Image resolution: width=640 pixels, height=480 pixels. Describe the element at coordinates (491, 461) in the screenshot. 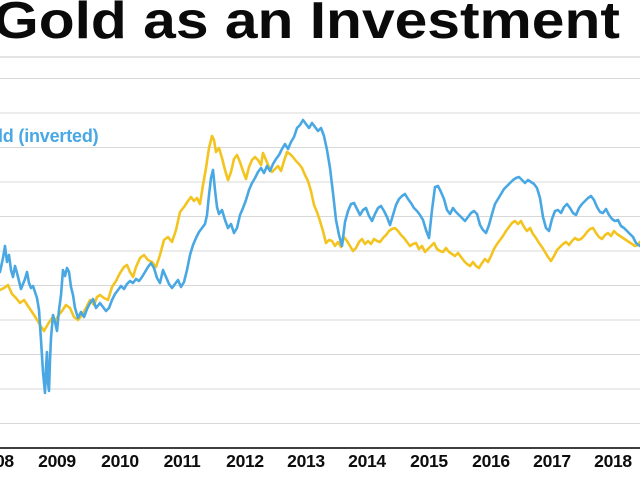

I see `x-axis-tick-label: 2016` at that location.